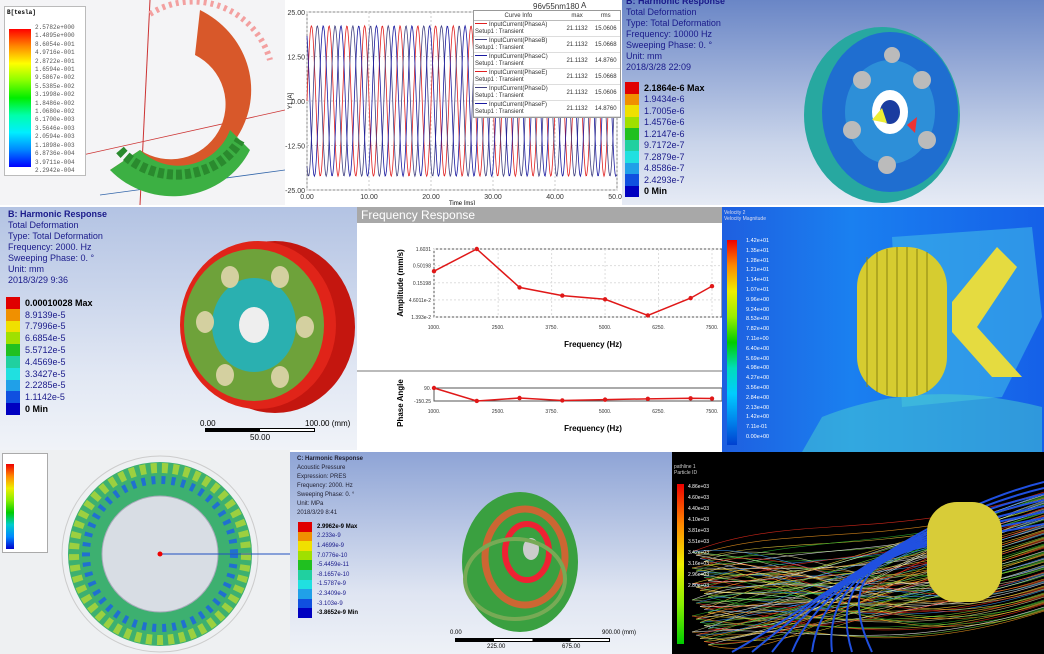 This screenshot has width=1044, height=654. What do you see at coordinates (758, 368) in the screenshot?
I see `legend-value: 4.98e+00` at bounding box center [758, 368].